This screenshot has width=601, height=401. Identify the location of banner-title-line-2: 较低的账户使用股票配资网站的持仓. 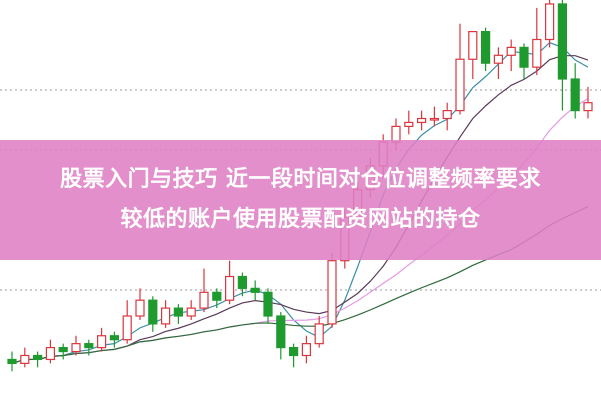
(300, 219).